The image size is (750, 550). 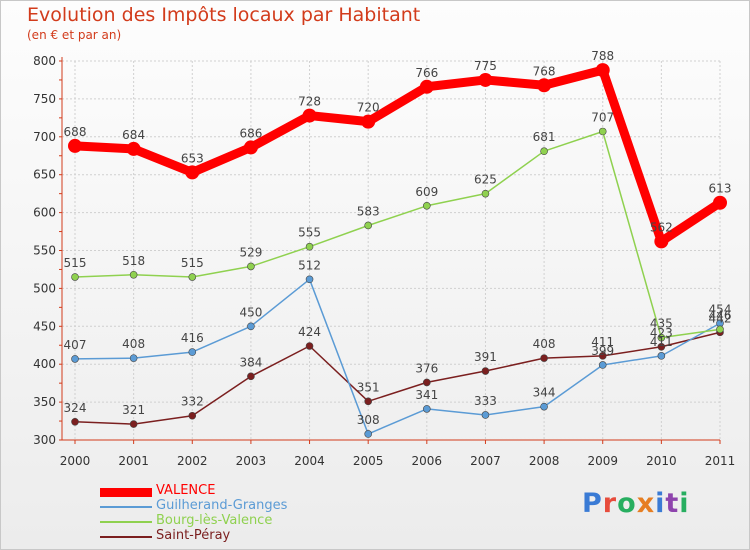 What do you see at coordinates (44, 326) in the screenshot?
I see `y-tick-label: 450` at bounding box center [44, 326].